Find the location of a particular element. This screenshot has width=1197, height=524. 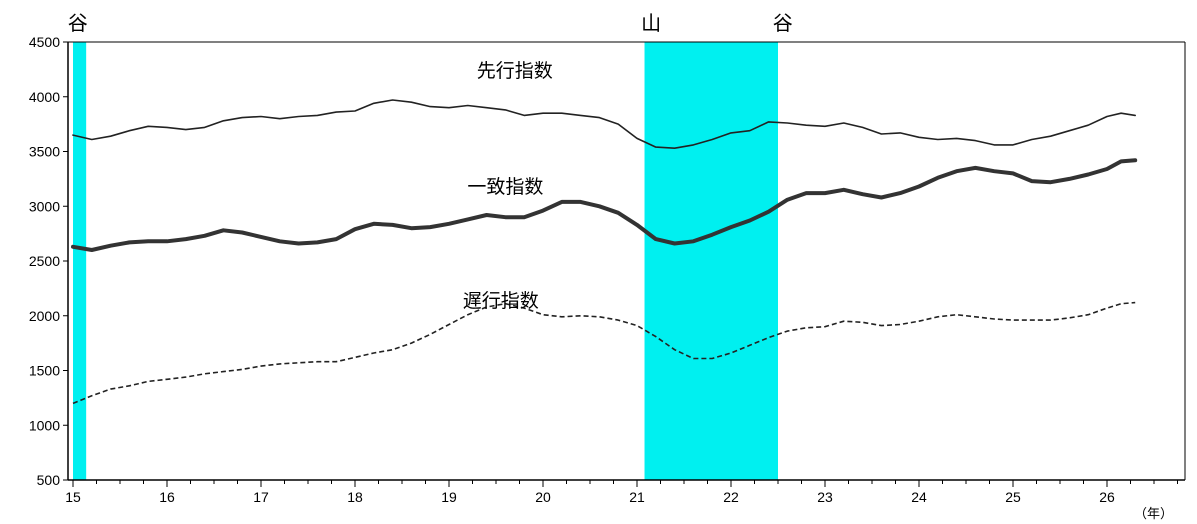

y-tick-label-3000: 3000 is located at coordinates (44, 206).